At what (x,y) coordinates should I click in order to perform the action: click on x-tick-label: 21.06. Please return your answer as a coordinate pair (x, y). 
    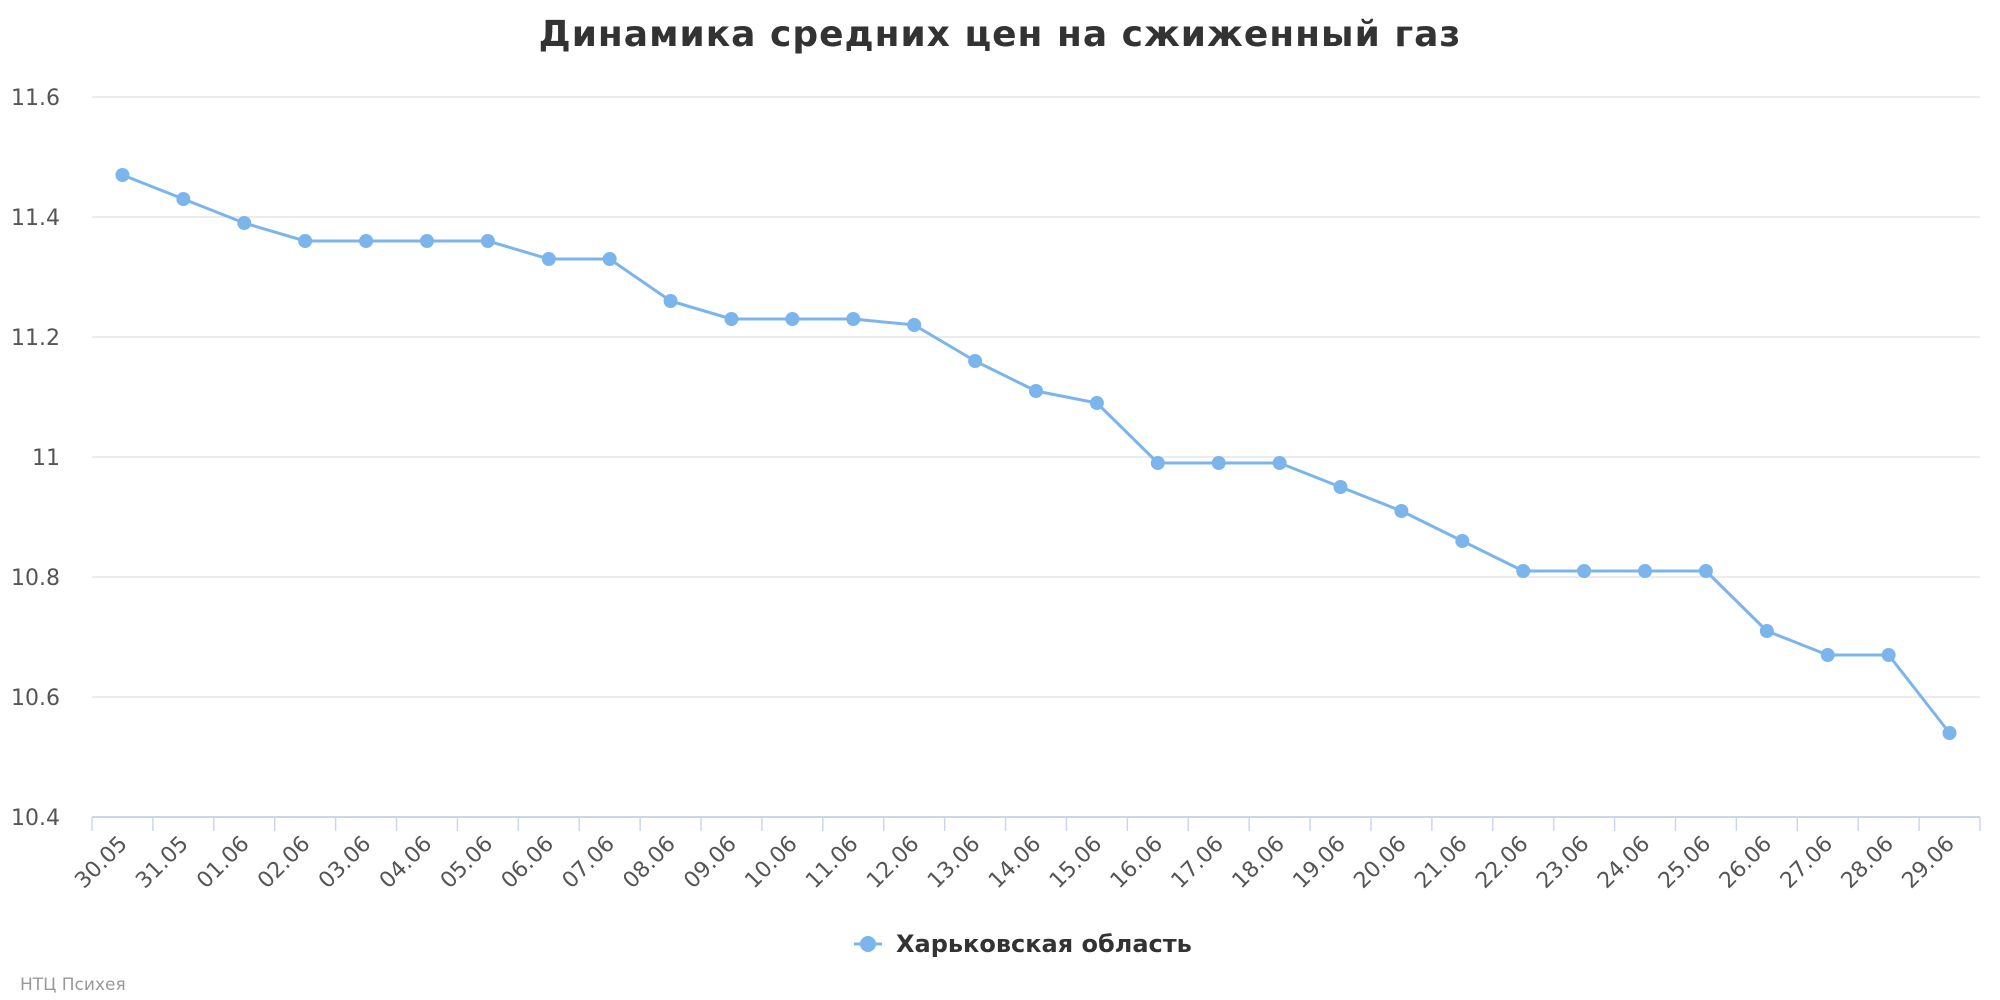
    Looking at the image, I should click on (1441, 863).